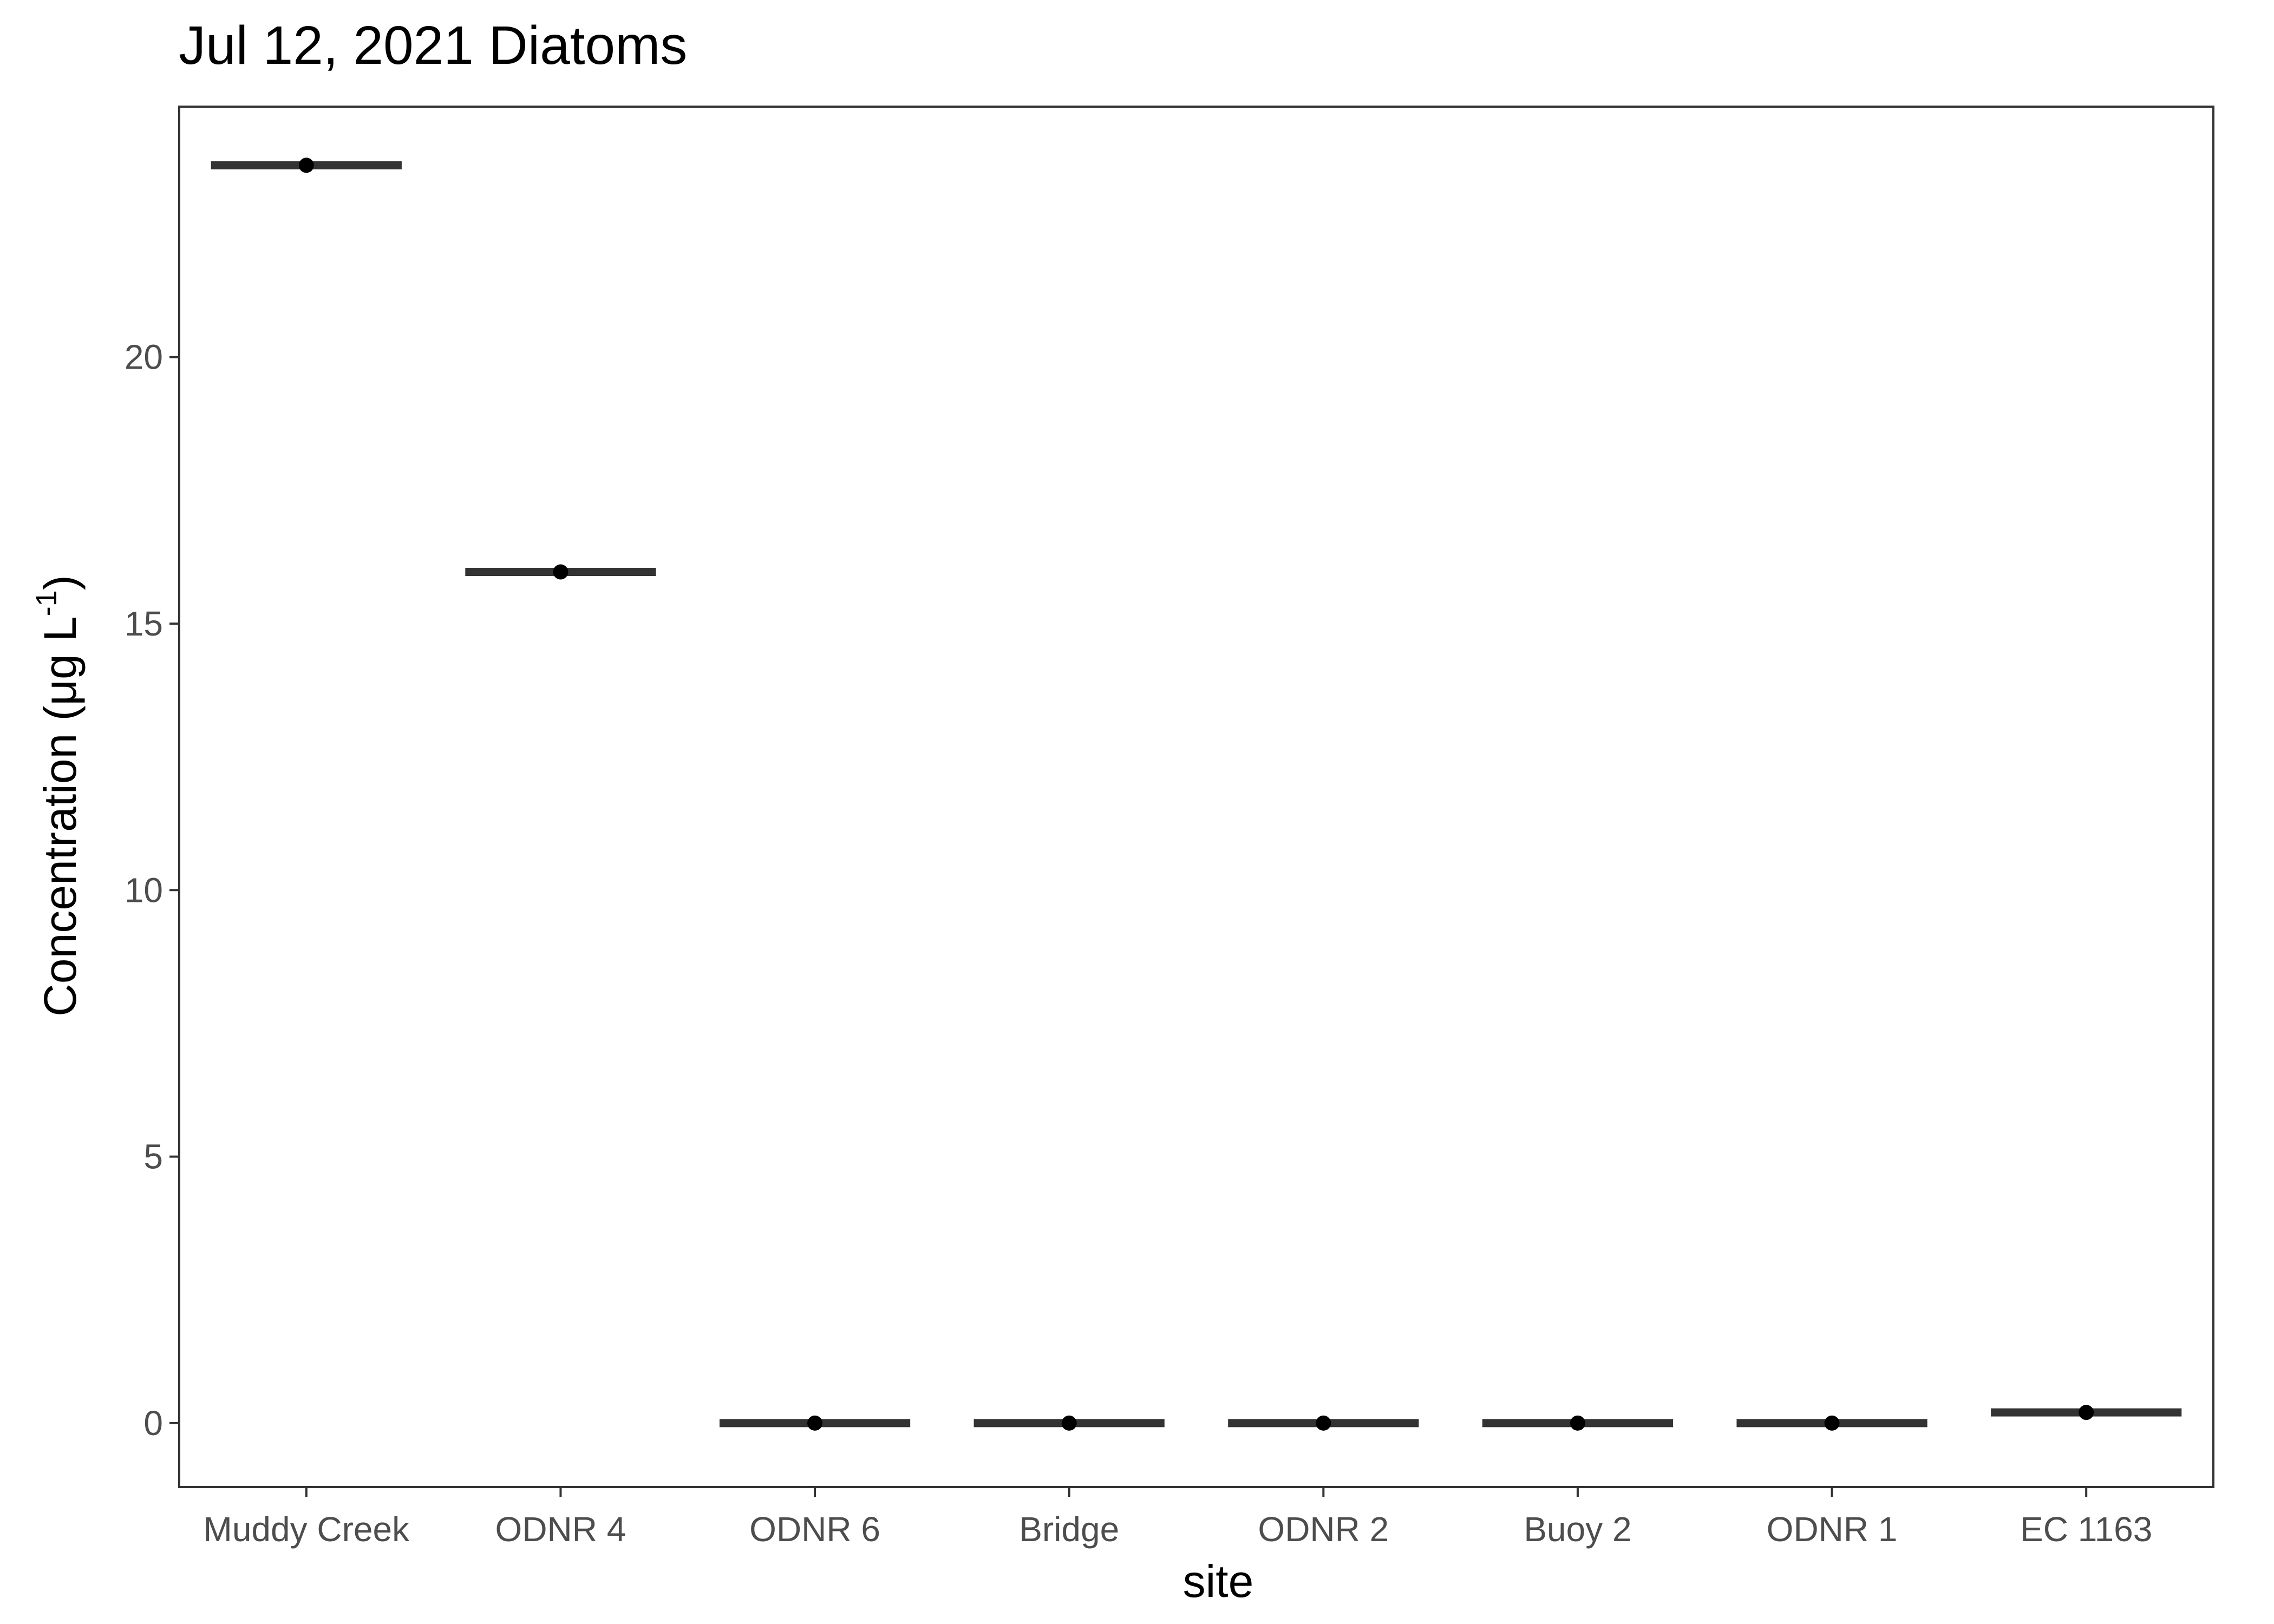  I want to click on x-tick-label: ODNR 2, so click(1324, 1529).